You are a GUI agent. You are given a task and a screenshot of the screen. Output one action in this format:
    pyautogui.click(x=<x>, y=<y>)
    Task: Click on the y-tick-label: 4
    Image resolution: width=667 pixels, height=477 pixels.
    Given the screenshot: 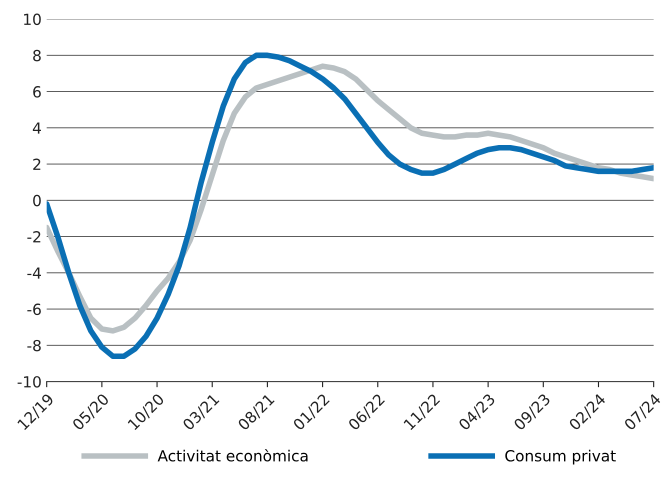 What is the action you would take?
    pyautogui.click(x=36, y=128)
    